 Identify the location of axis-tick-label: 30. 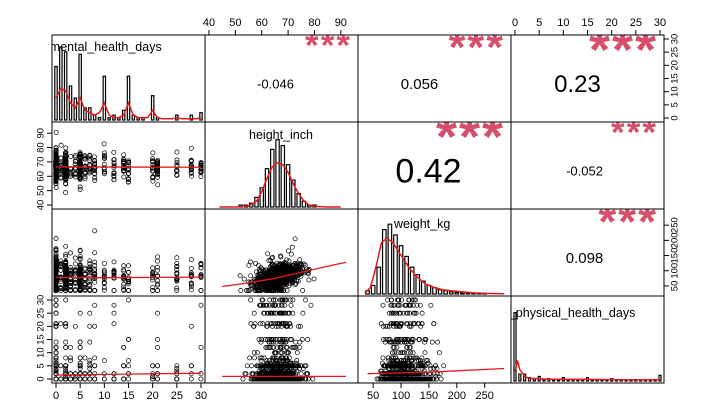
(41, 300).